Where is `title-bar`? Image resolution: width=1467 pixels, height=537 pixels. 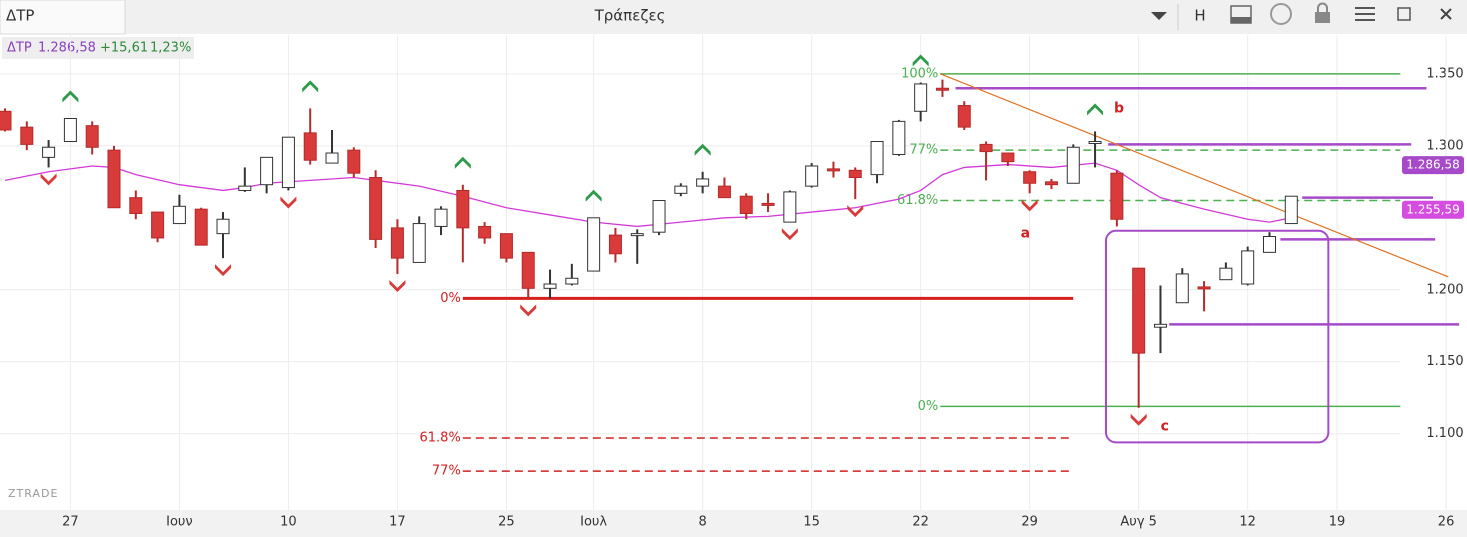
title-bar is located at coordinates (733, 17).